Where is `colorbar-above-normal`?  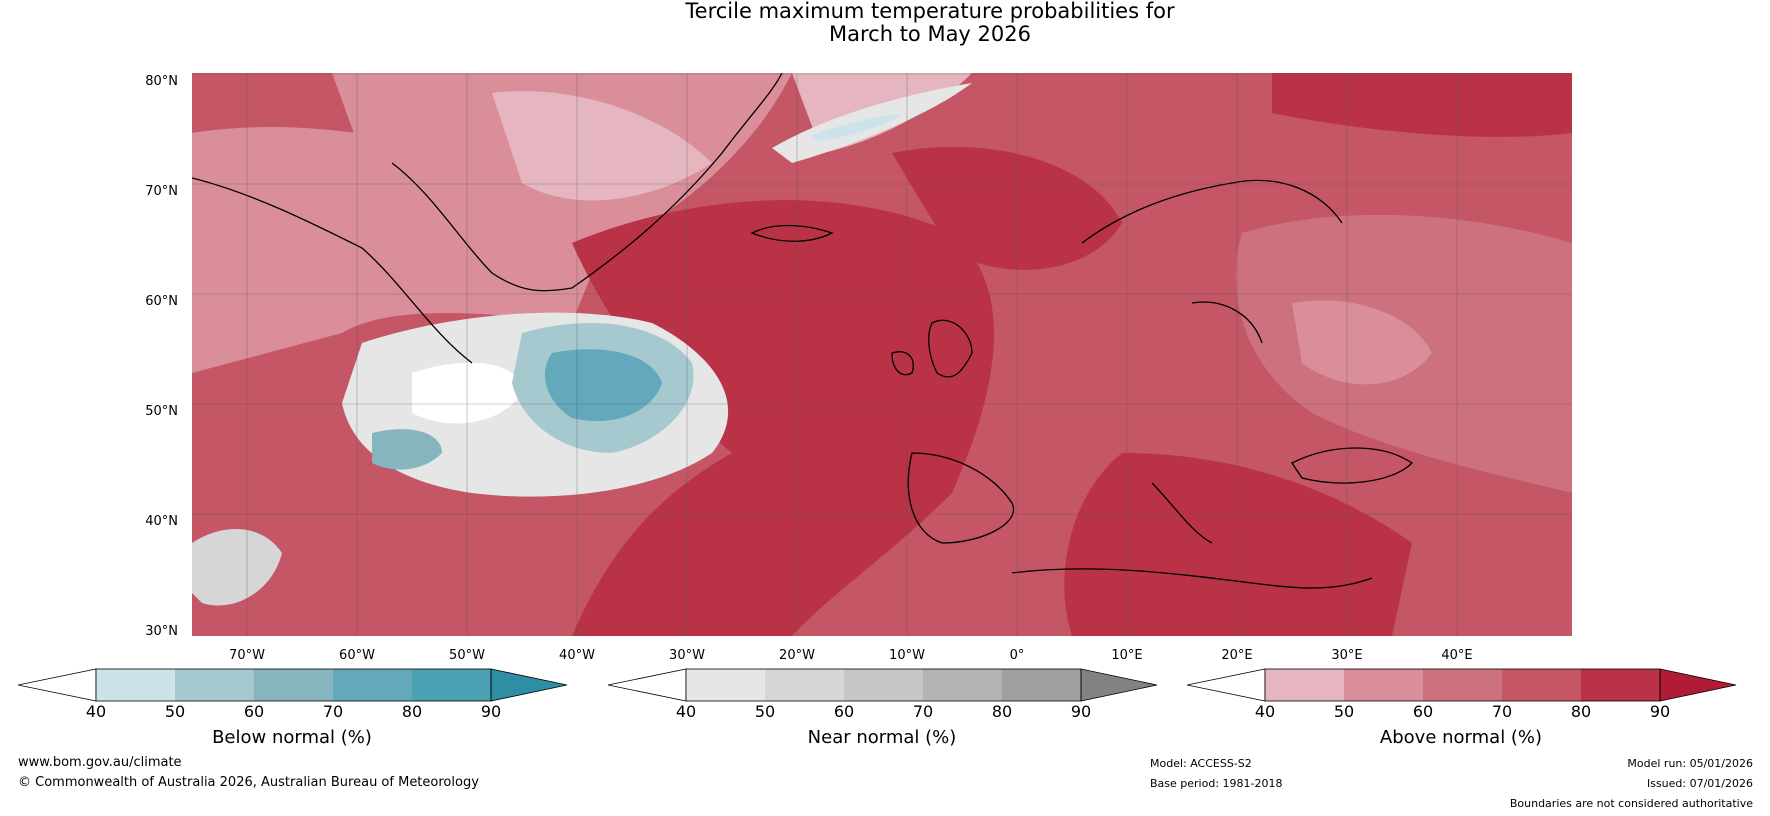
colorbar-above-normal is located at coordinates (1462, 685).